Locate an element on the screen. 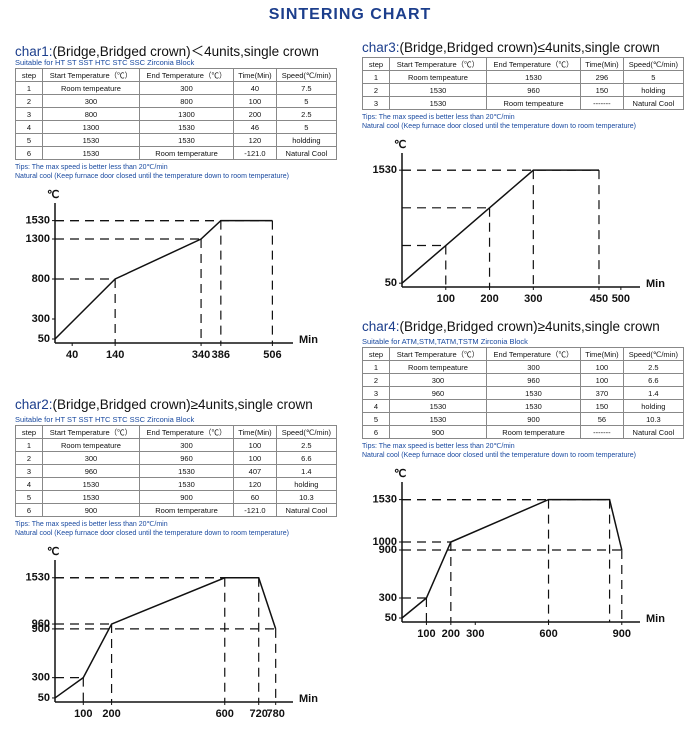  table-row: 1 Room tempeature 1530 296 5 is located at coordinates (523, 77).